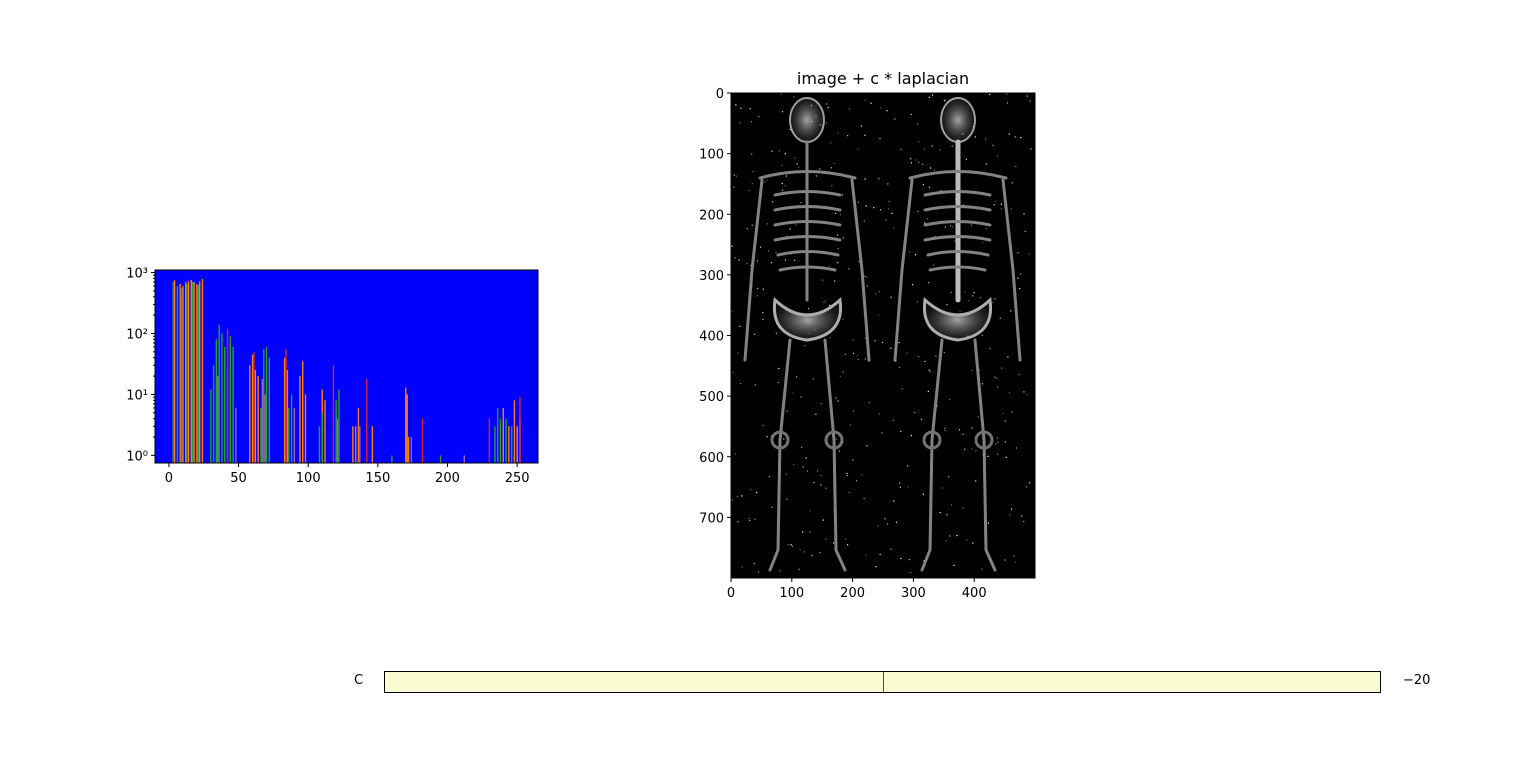  I want to click on skeleton-front-view, so click(807, 334).